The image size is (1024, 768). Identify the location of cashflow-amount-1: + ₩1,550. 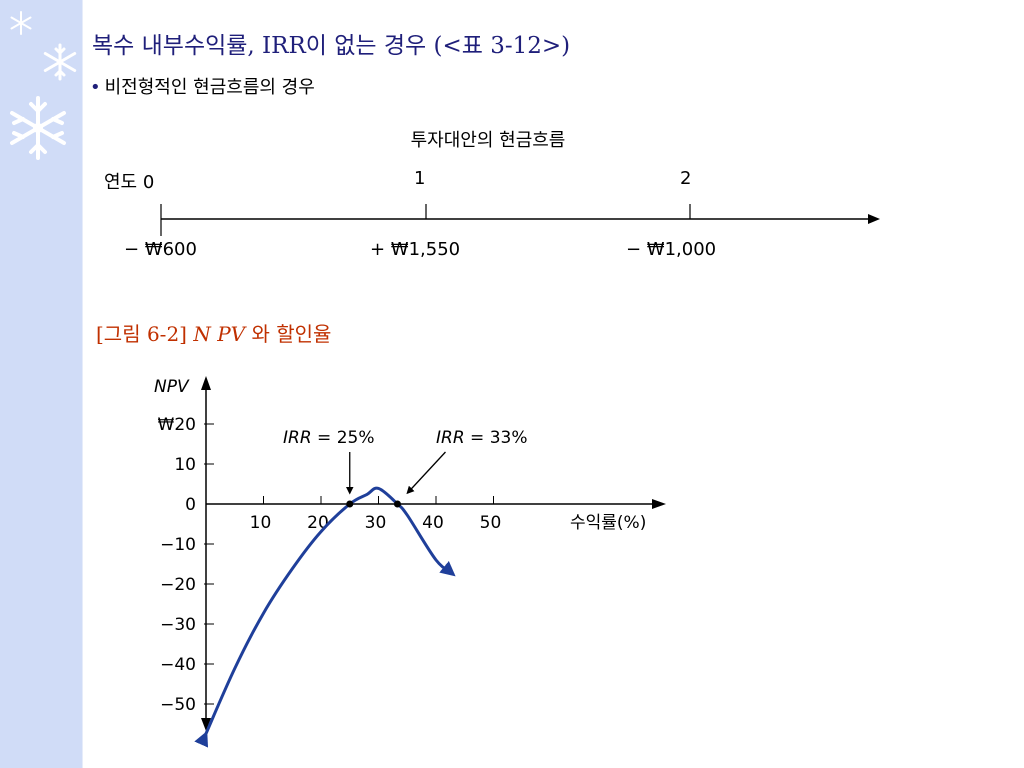
(415, 249).